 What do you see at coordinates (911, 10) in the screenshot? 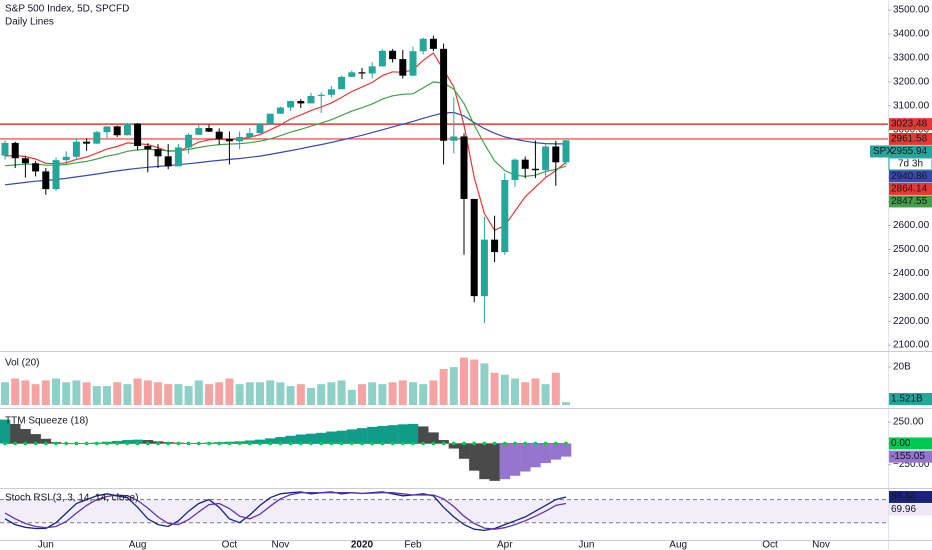
I see `y-tick-label: 3500.00` at bounding box center [911, 10].